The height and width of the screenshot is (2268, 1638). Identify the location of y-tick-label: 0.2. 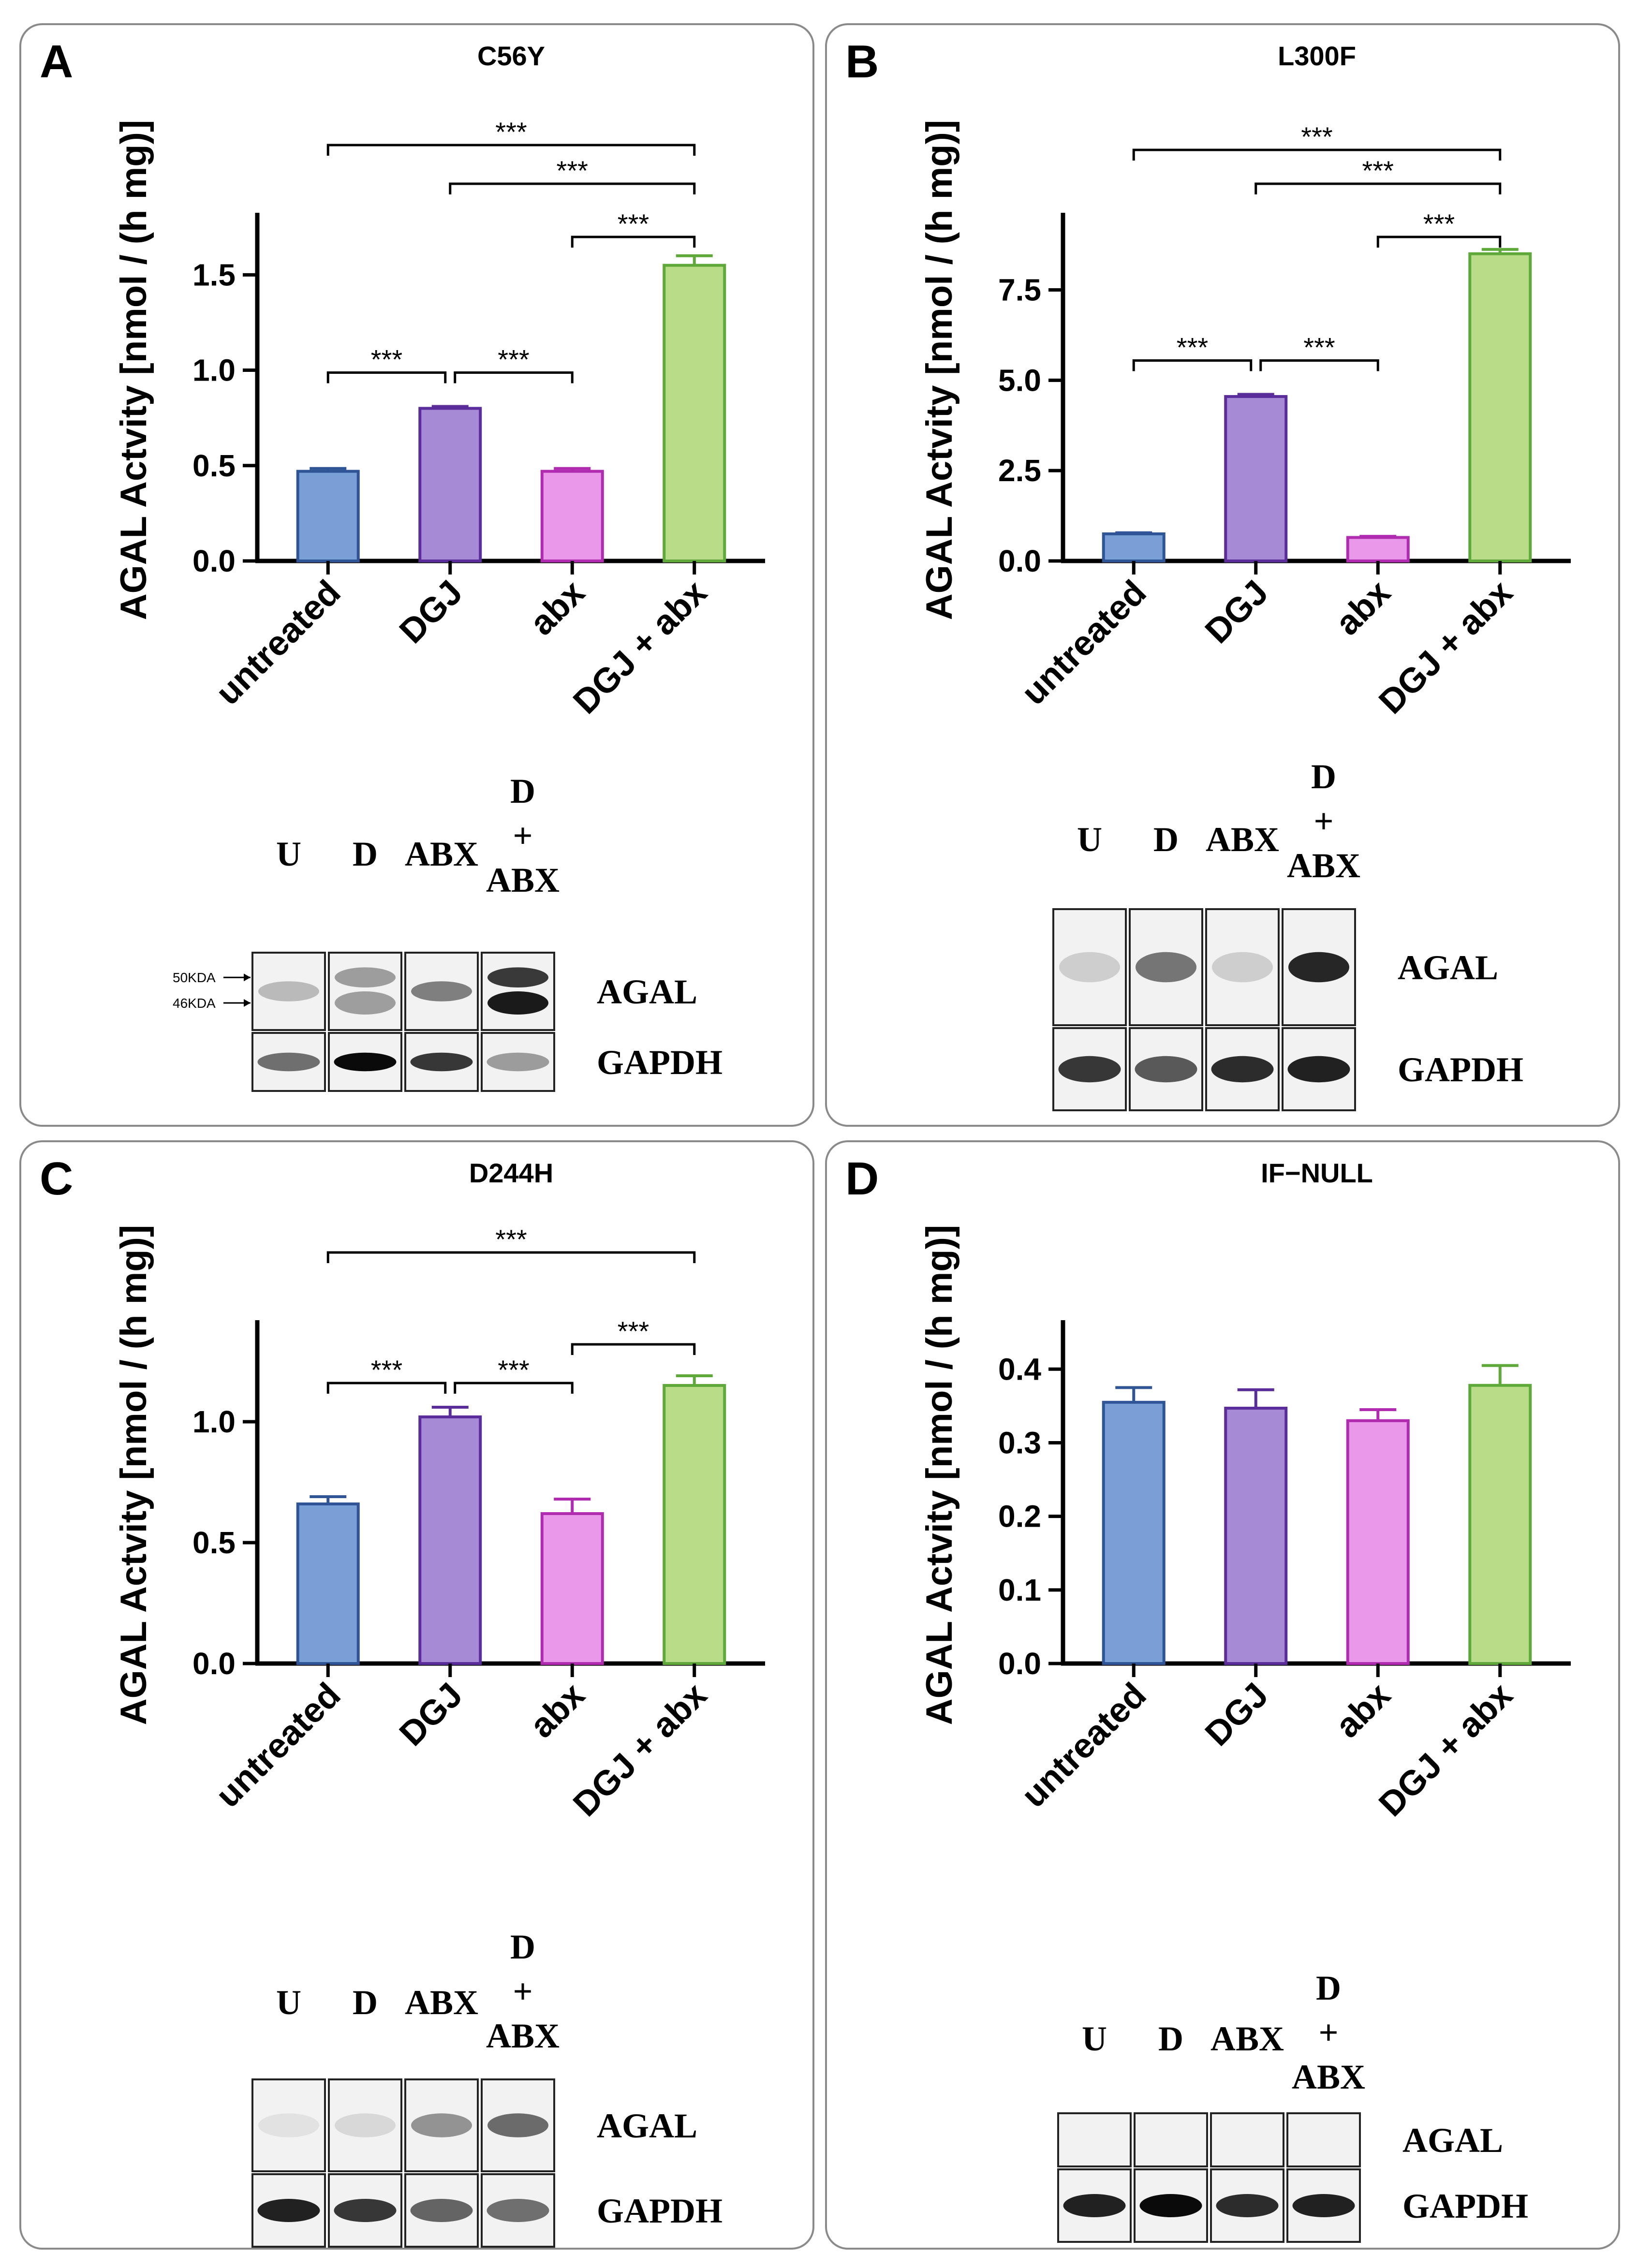
(1019, 1516).